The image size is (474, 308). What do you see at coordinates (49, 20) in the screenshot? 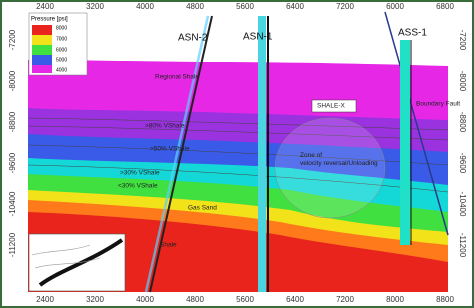
I see `legend-title: Pressure [psi]` at bounding box center [49, 20].